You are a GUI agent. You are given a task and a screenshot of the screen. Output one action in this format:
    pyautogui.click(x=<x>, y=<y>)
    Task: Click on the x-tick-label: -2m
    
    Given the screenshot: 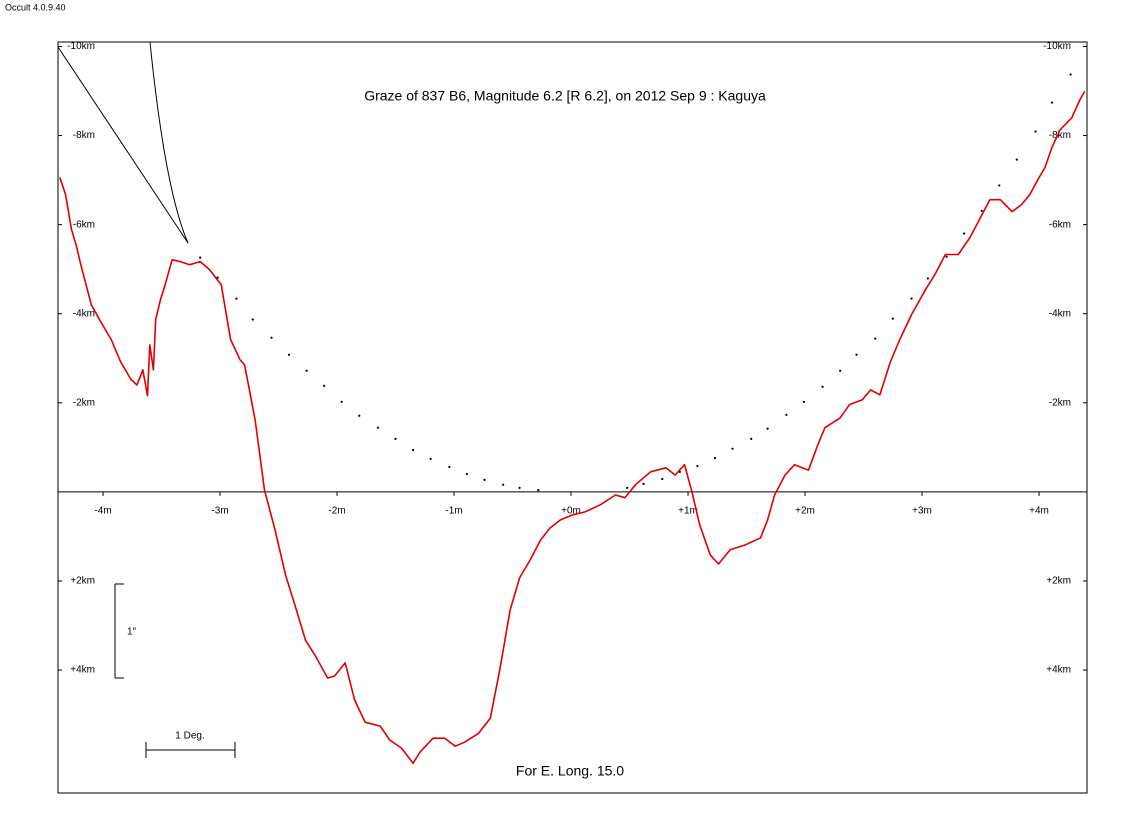 What is the action you would take?
    pyautogui.click(x=336, y=511)
    